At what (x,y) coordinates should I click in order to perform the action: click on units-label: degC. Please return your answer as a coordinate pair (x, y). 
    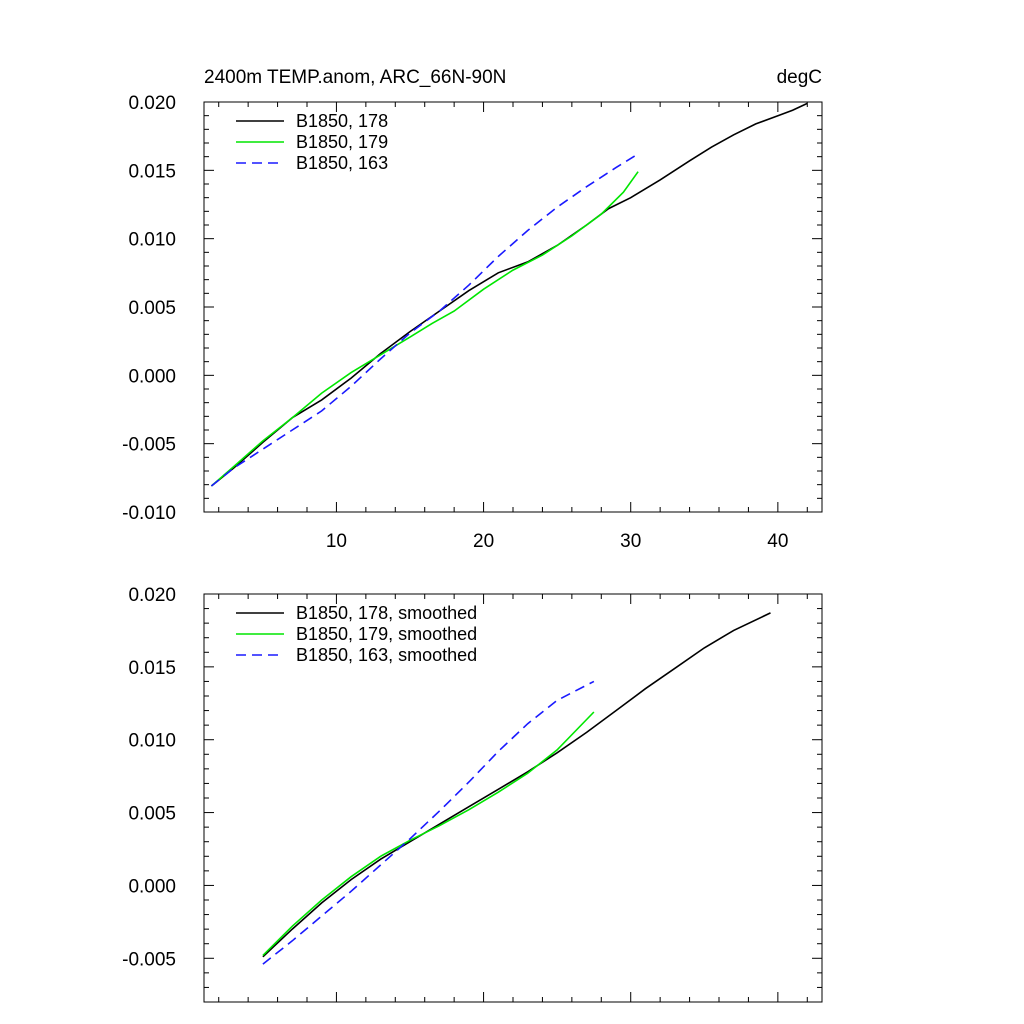
    Looking at the image, I should click on (799, 77).